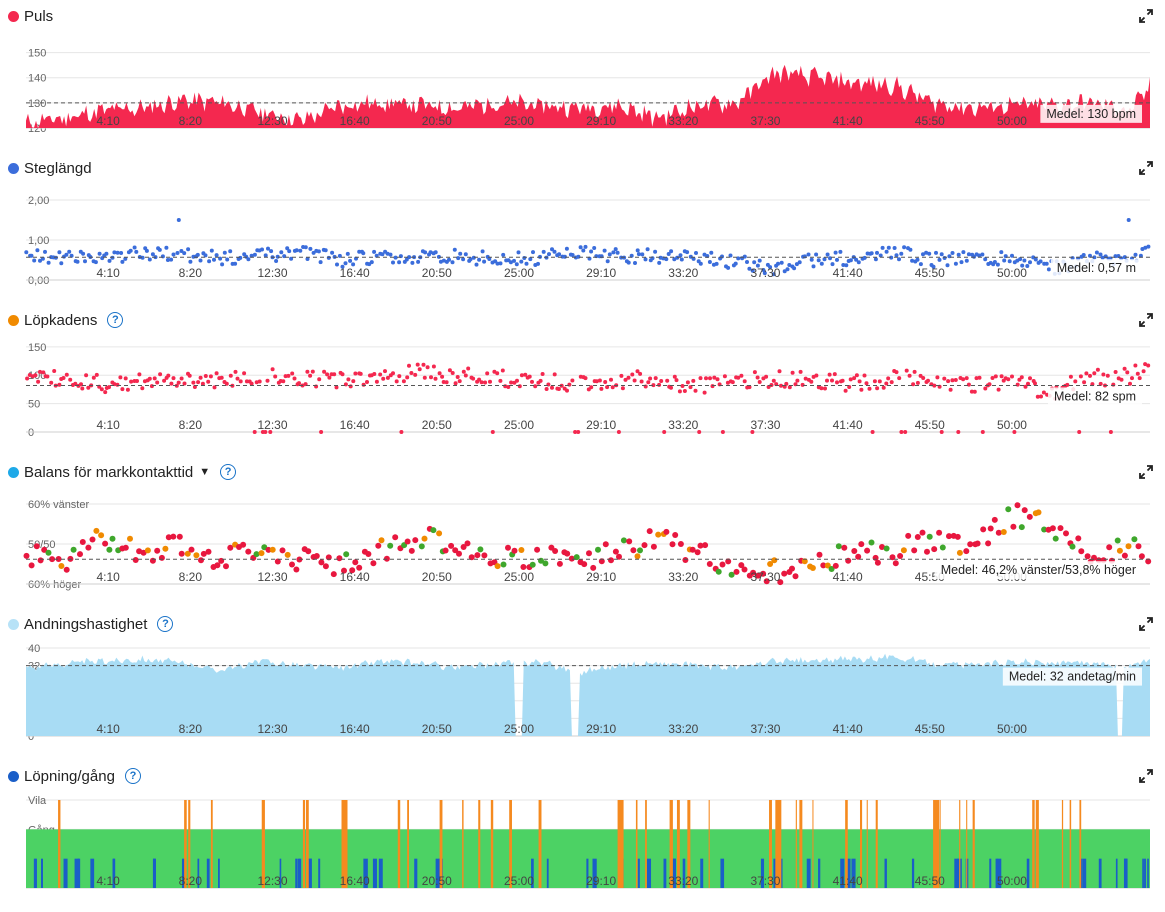 This screenshot has width=1165, height=912. I want to click on x-tick-label: 45:50, so click(930, 121).